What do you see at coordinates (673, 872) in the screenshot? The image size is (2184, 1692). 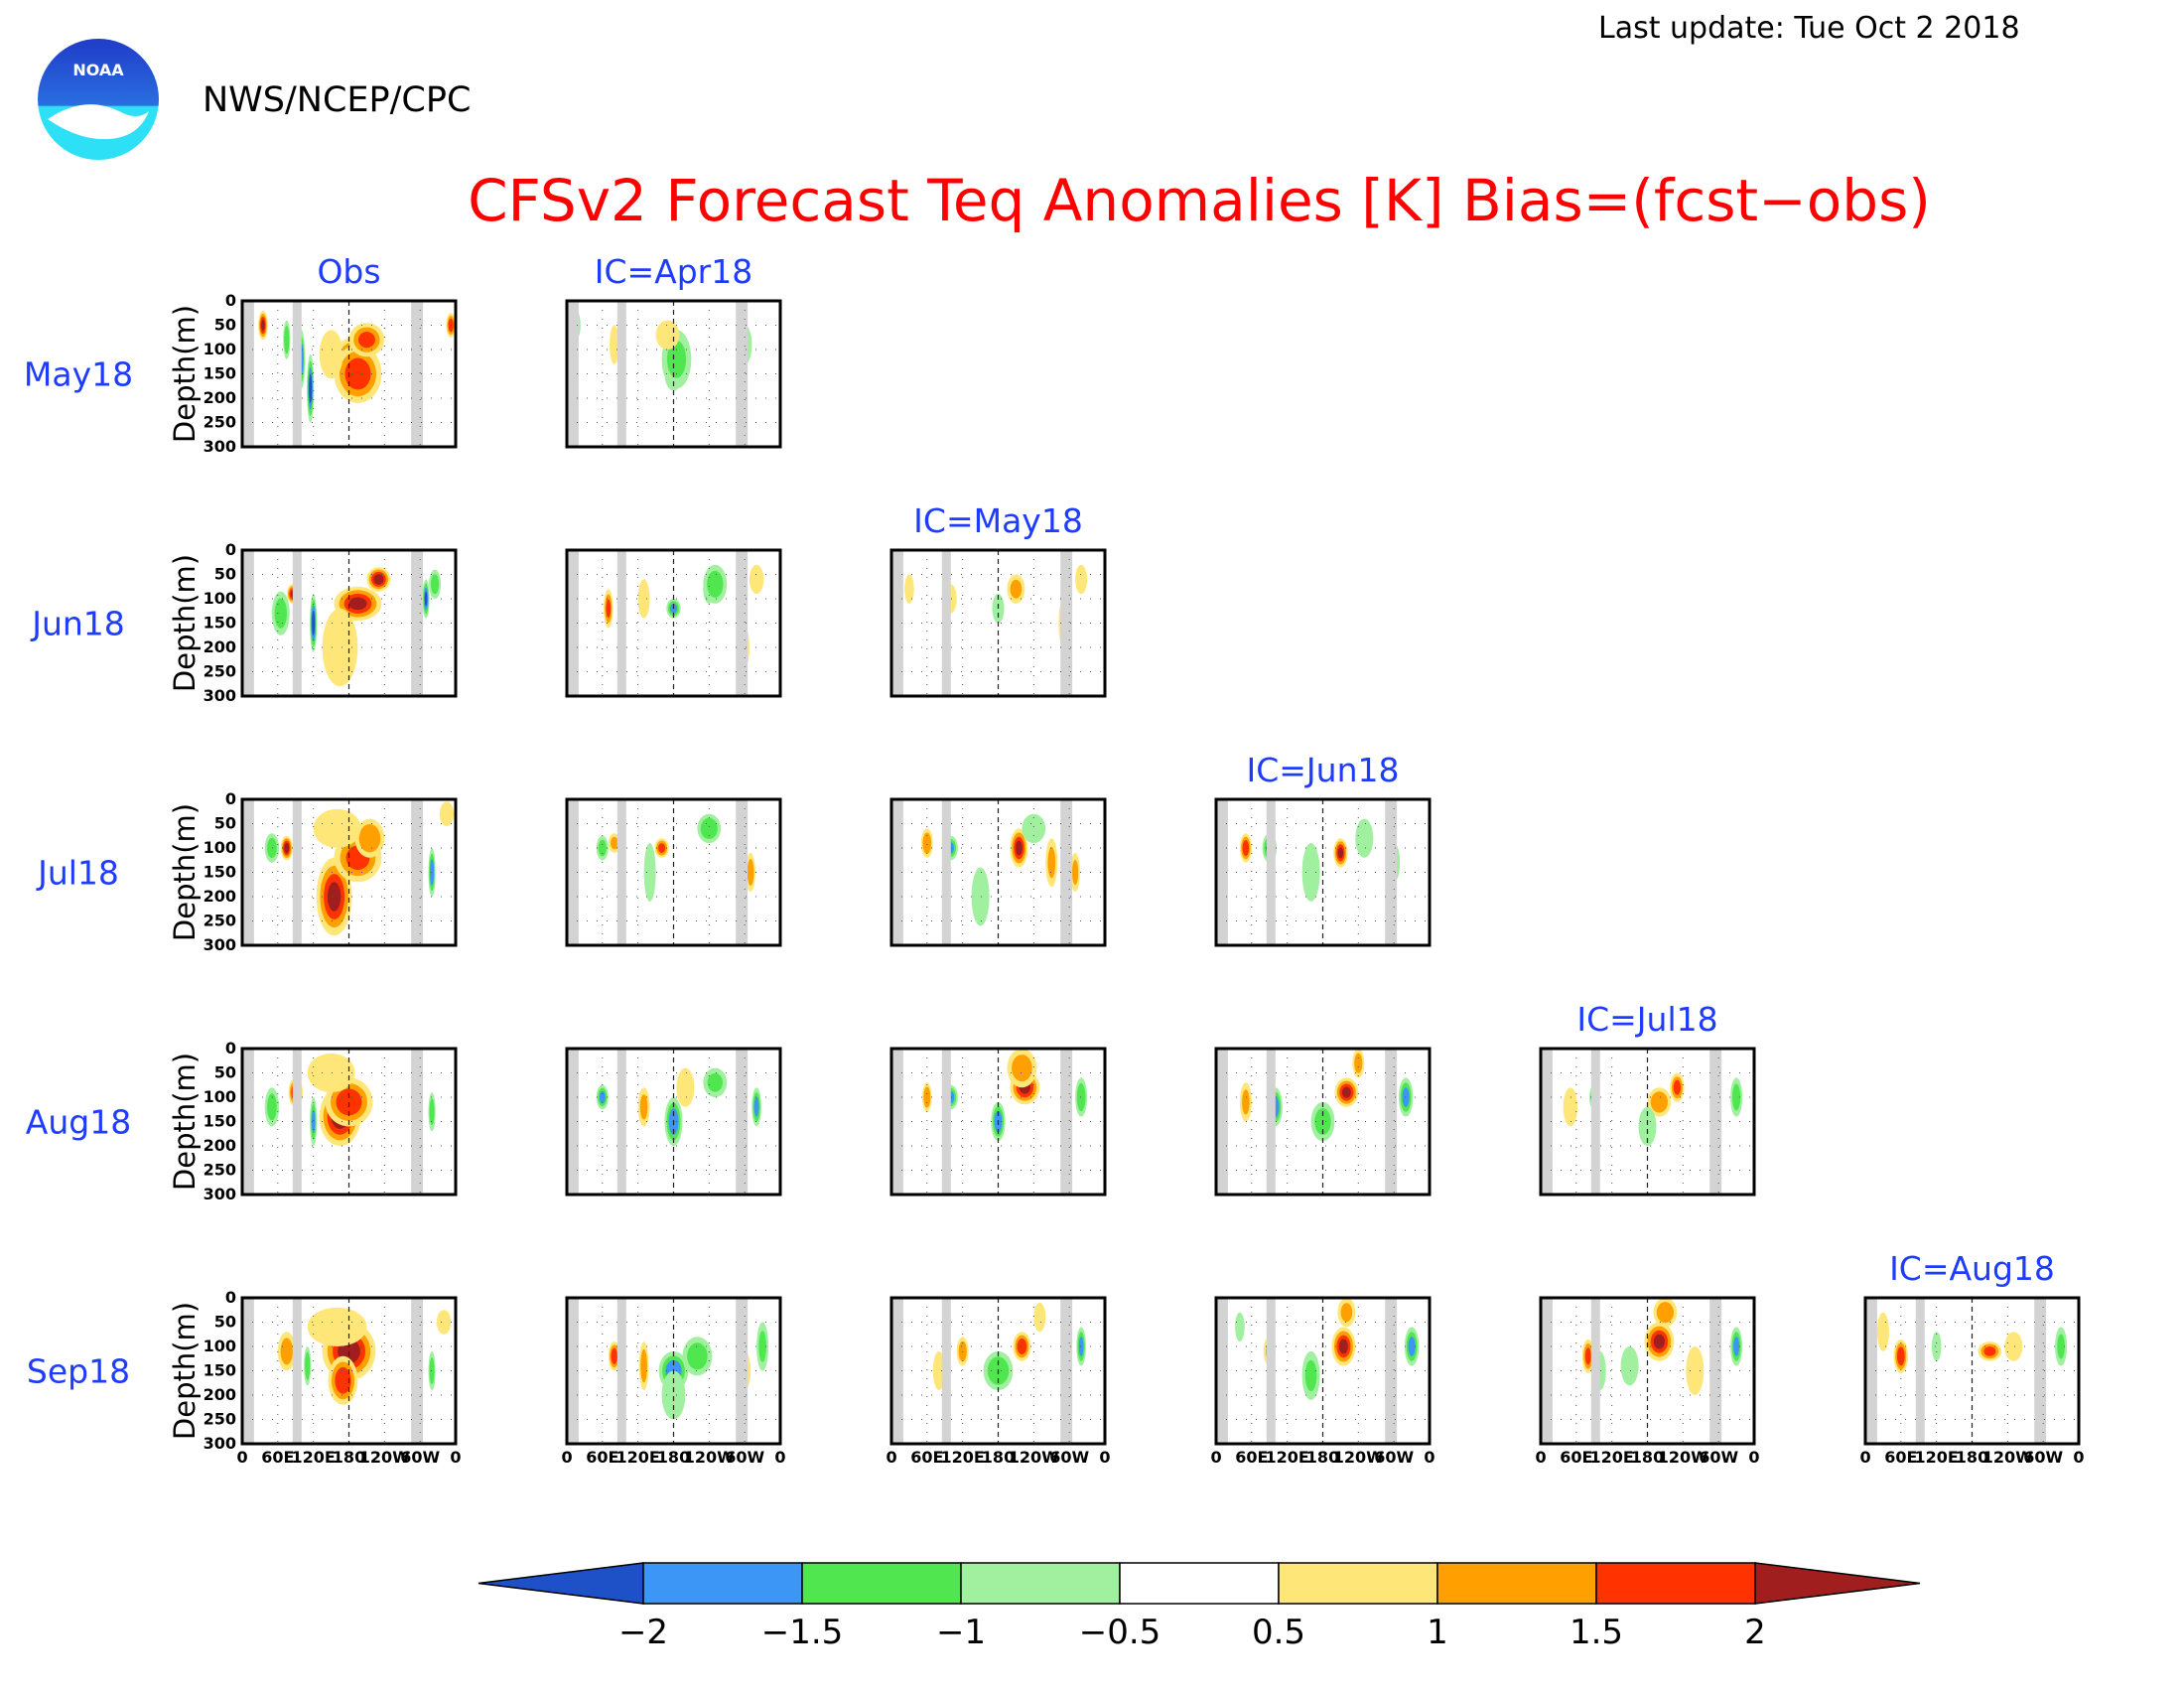 I see `panel-ic-apr18-jul18` at bounding box center [673, 872].